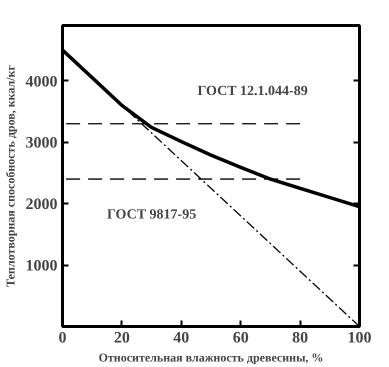  What do you see at coordinates (42, 81) in the screenshot?
I see `y-tick-label: 4000` at bounding box center [42, 81].